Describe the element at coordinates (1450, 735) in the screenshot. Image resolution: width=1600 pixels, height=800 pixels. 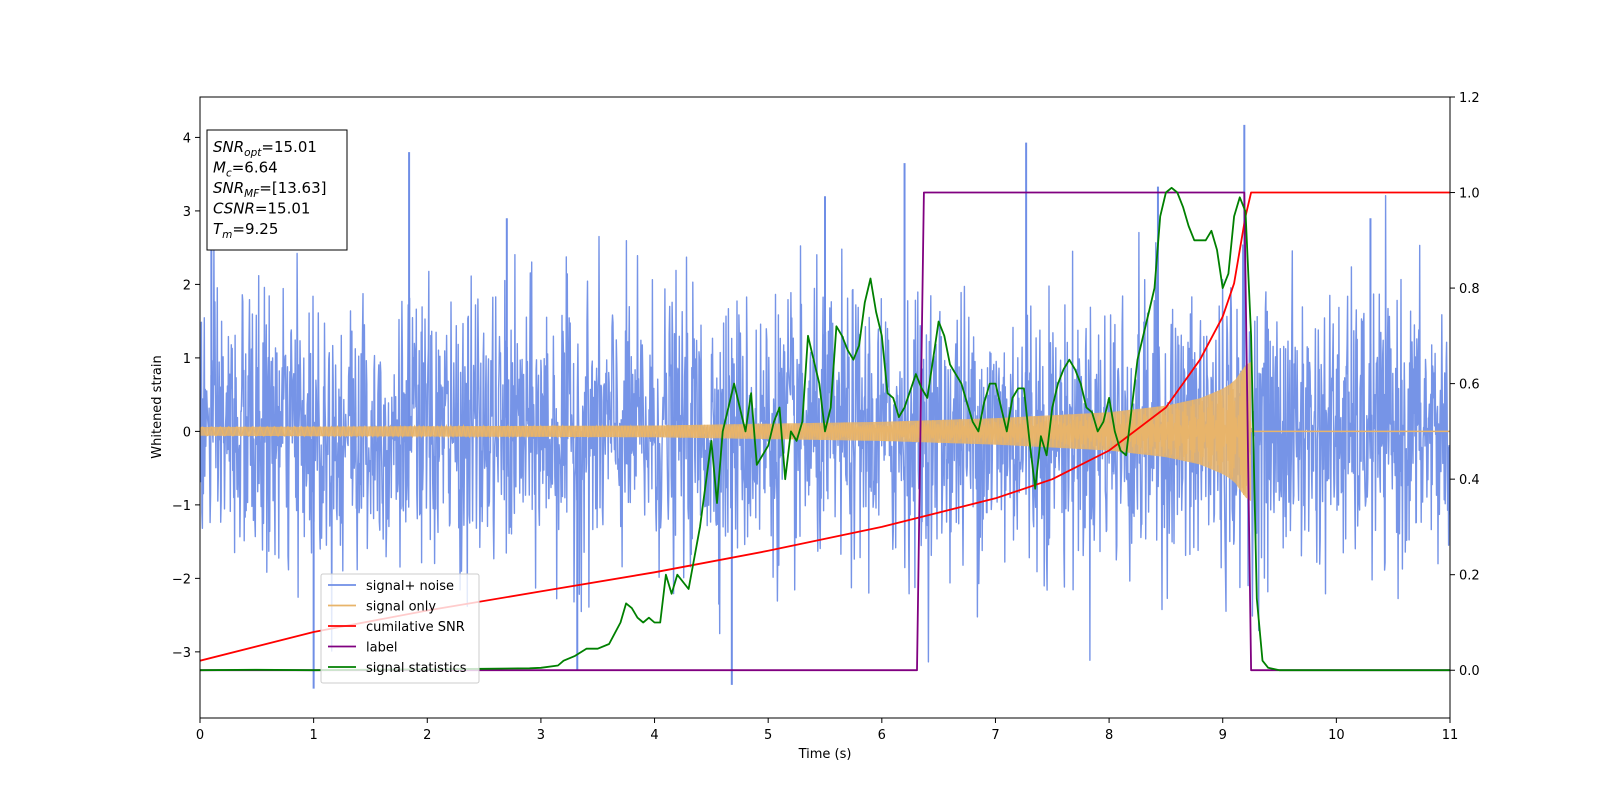
I see `x-tick-label: 11` at that location.